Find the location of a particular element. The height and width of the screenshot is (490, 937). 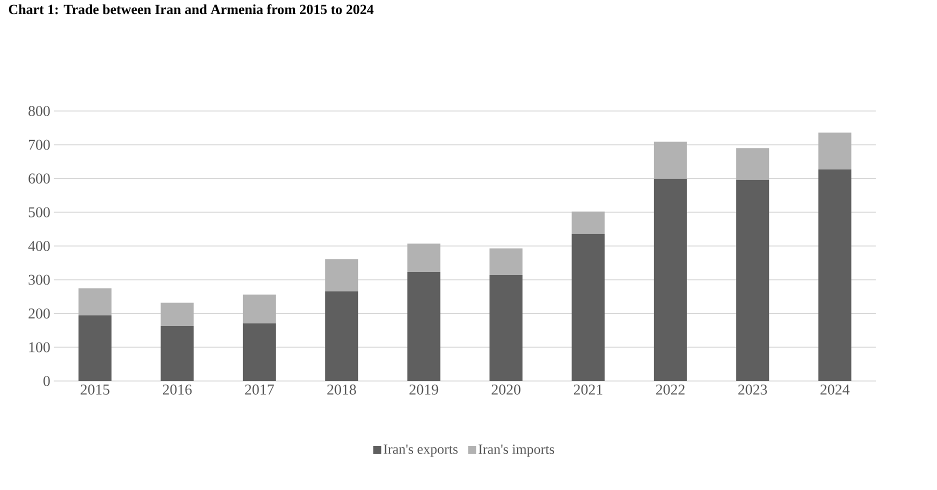

y-tick-label: 300 is located at coordinates (39, 279).